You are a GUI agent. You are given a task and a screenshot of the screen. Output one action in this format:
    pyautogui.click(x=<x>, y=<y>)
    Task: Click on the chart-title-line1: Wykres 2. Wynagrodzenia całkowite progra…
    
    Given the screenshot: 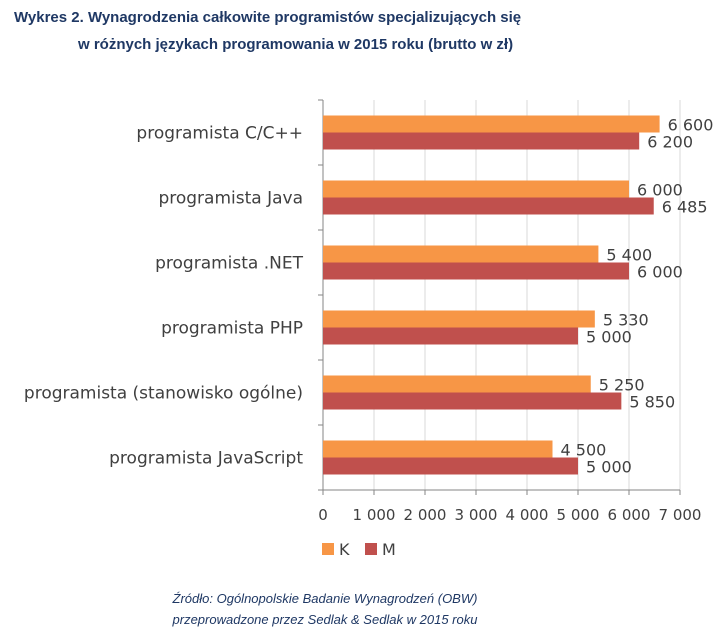 What is the action you would take?
    pyautogui.click(x=268, y=17)
    